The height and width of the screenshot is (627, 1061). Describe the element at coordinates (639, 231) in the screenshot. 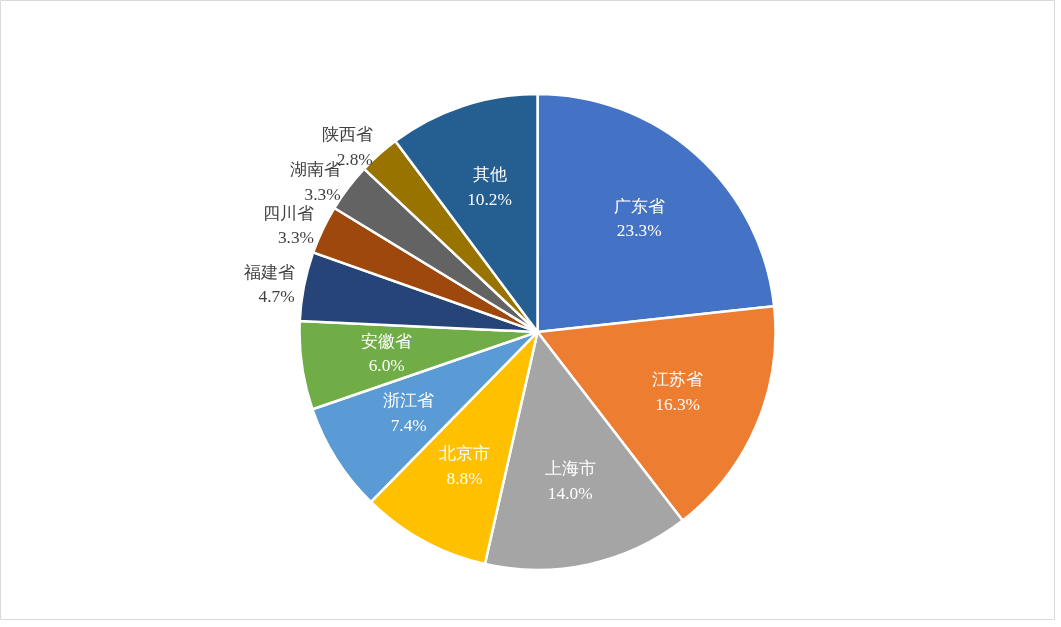

I see `data-label: 23.3%` at that location.